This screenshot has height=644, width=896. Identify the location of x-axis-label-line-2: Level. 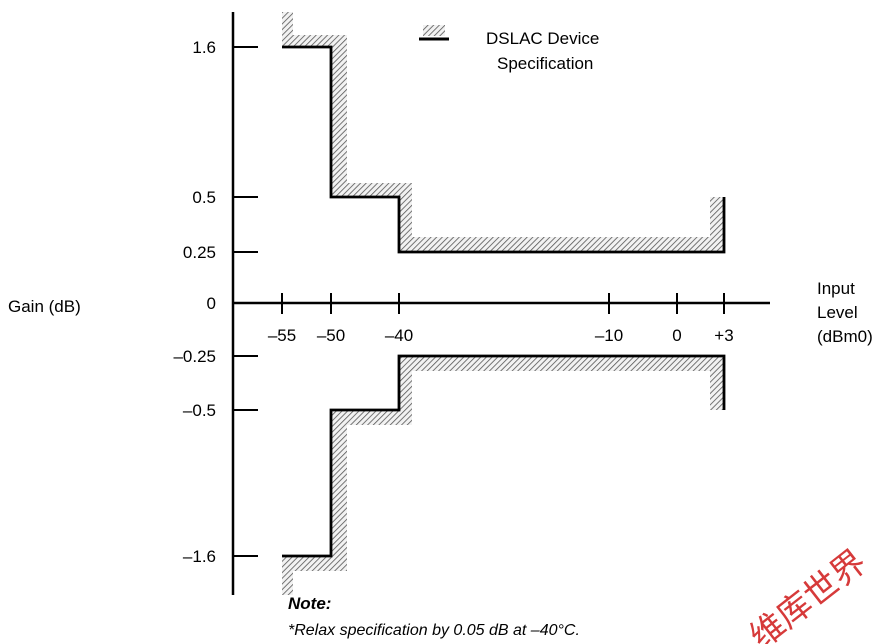
(837, 312).